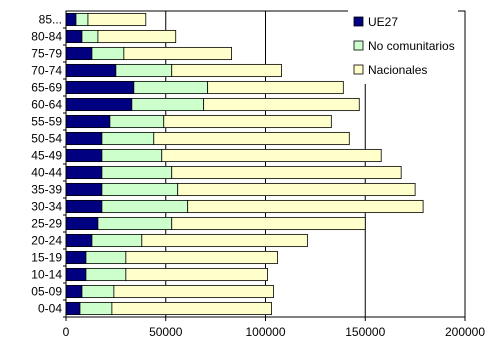 This screenshot has width=490, height=345. I want to click on y-tick-label: 30-34, so click(46, 207).